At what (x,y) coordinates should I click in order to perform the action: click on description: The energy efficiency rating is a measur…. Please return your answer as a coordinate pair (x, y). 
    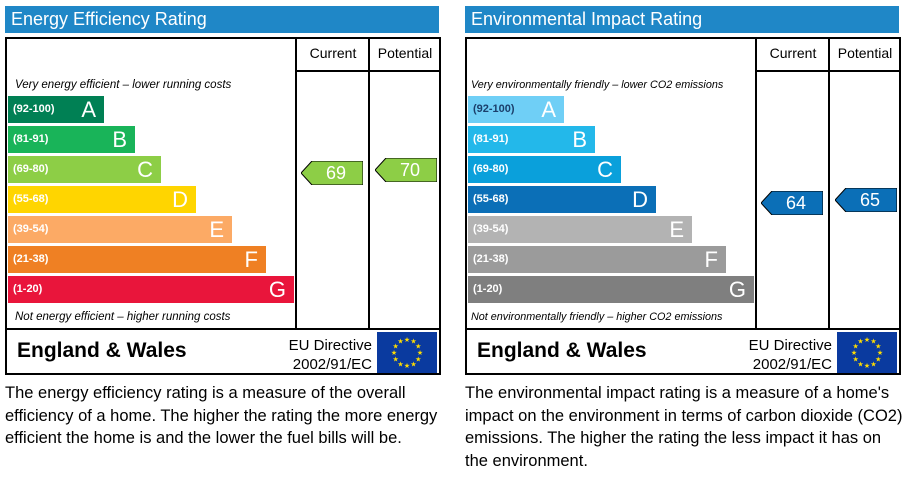
    Looking at the image, I should click on (221, 415).